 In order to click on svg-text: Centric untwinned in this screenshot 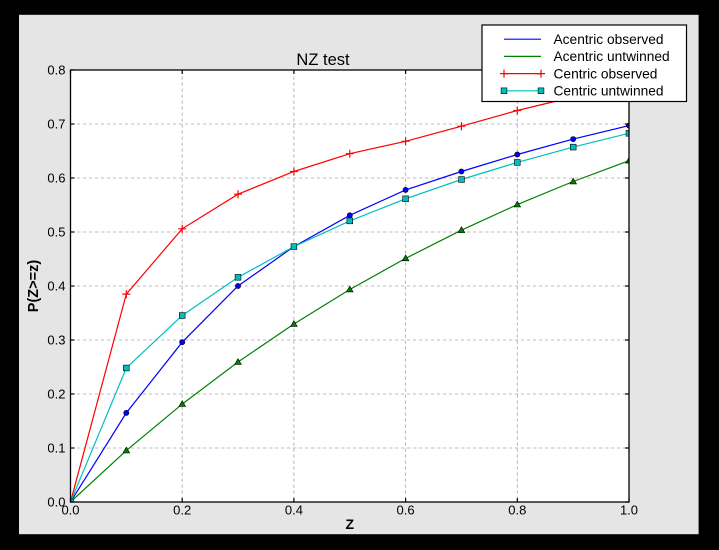, I will do `click(609, 91)`.